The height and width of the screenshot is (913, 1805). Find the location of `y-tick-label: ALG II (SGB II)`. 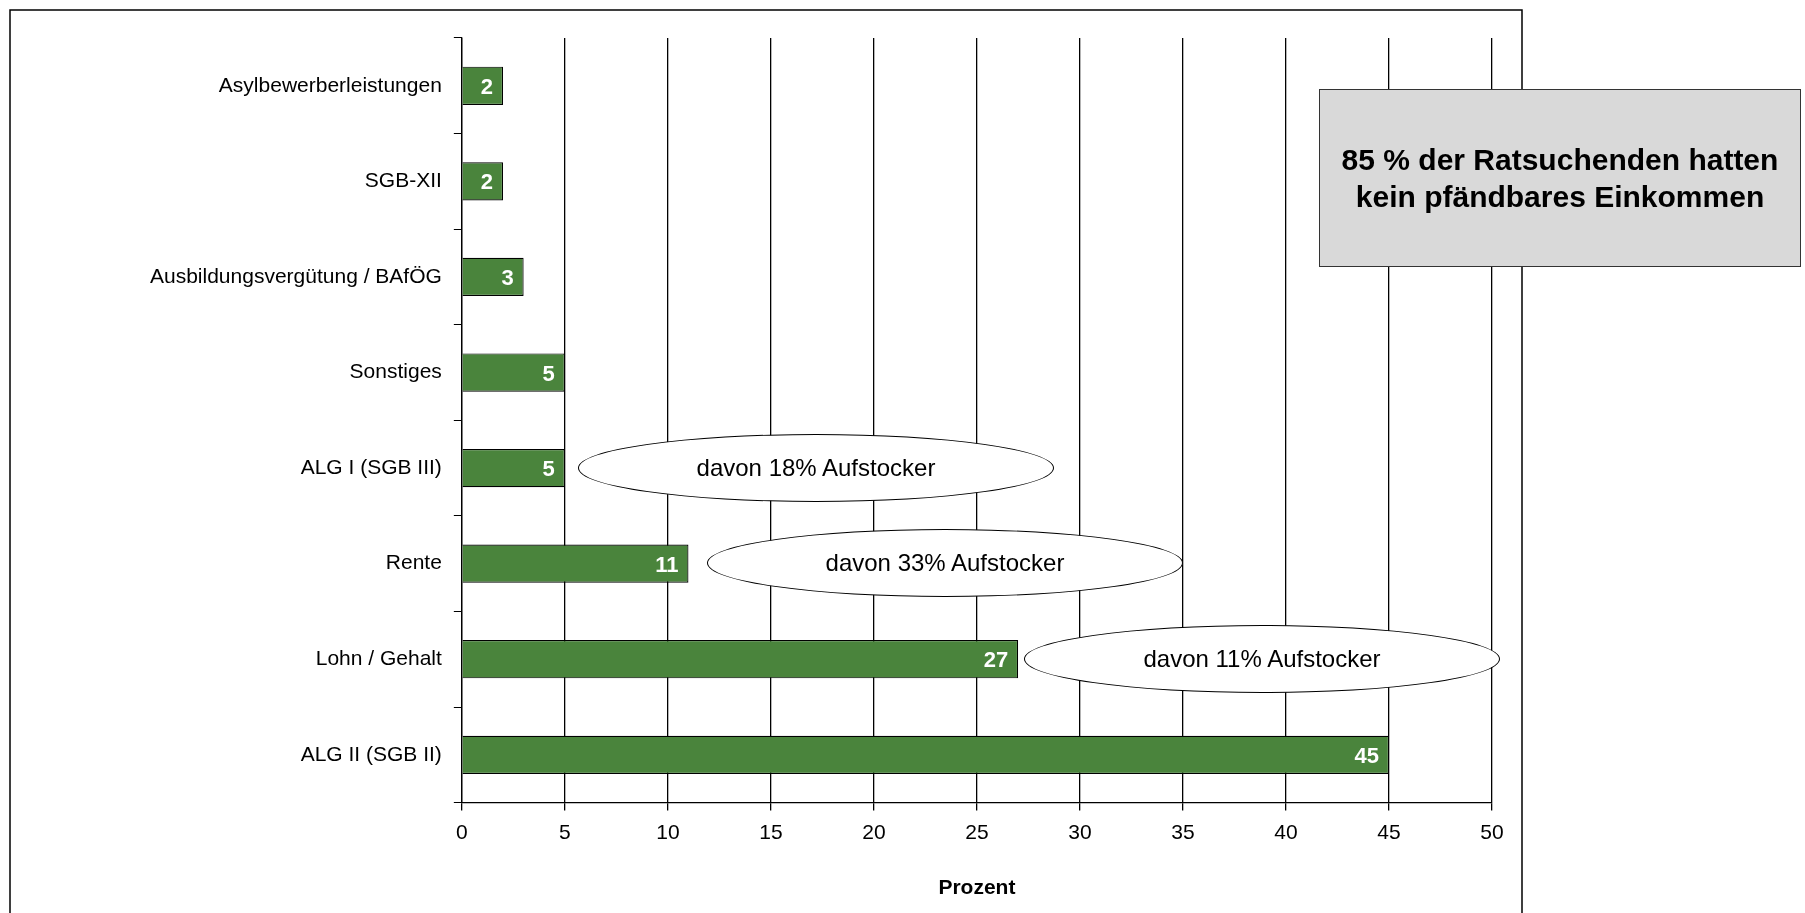

y-tick-label: ALG II (SGB II) is located at coordinates (371, 753).